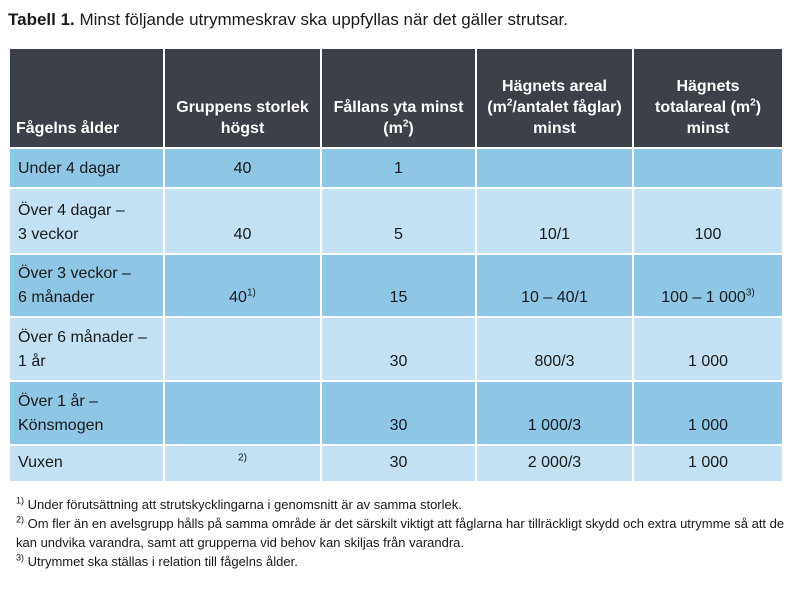  Describe the element at coordinates (86, 349) in the screenshot. I see `cell-age: Över 6 månader –1 år` at that location.